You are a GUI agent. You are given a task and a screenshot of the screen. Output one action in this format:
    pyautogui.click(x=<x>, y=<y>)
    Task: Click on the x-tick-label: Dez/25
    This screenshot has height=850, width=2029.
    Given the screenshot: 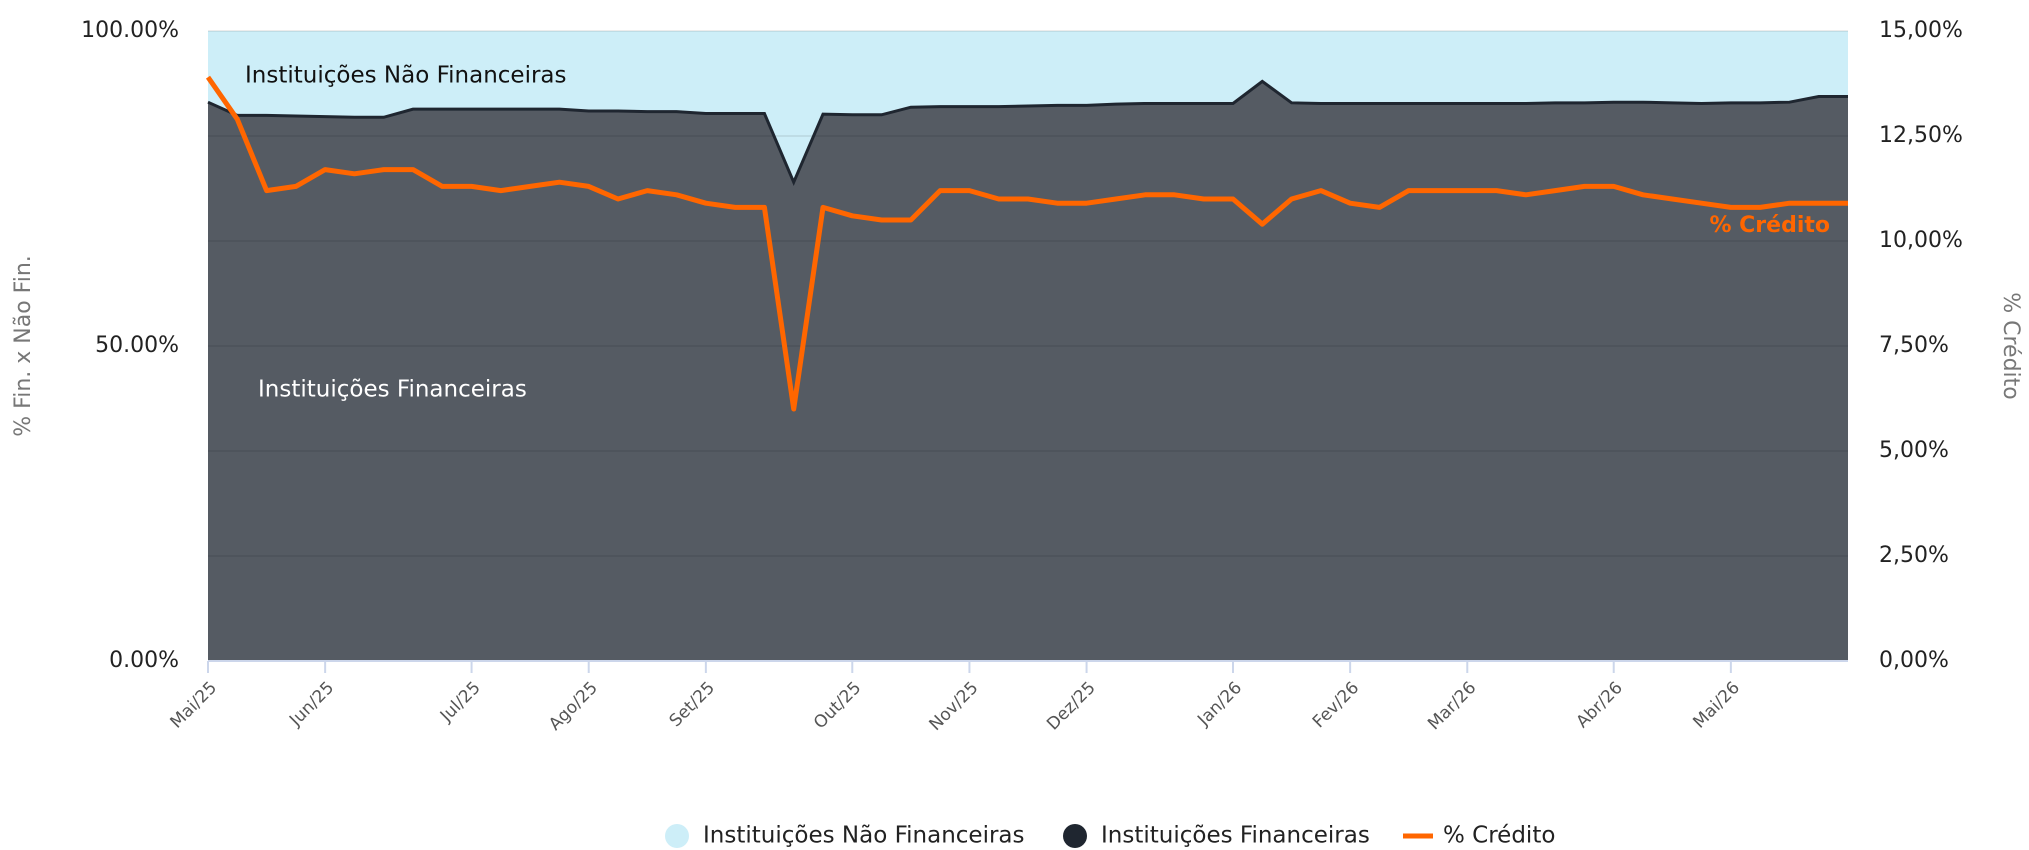 What is the action you would take?
    pyautogui.click(x=1071, y=706)
    